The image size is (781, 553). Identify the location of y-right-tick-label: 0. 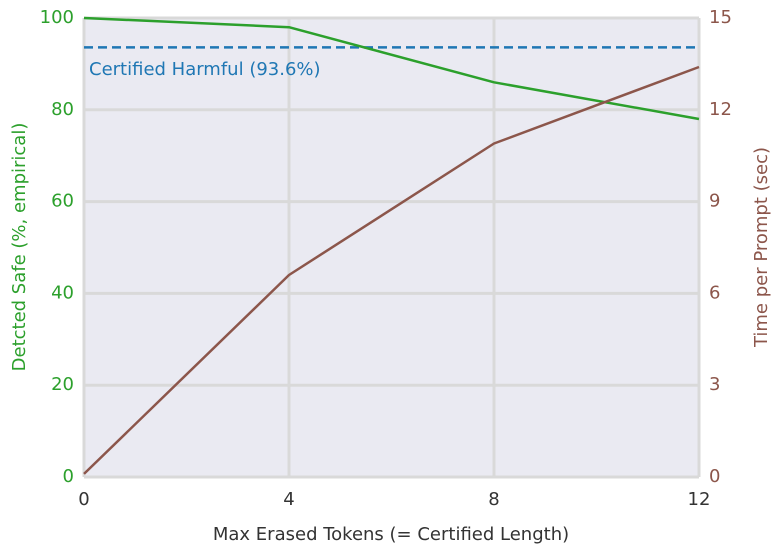
(714, 476).